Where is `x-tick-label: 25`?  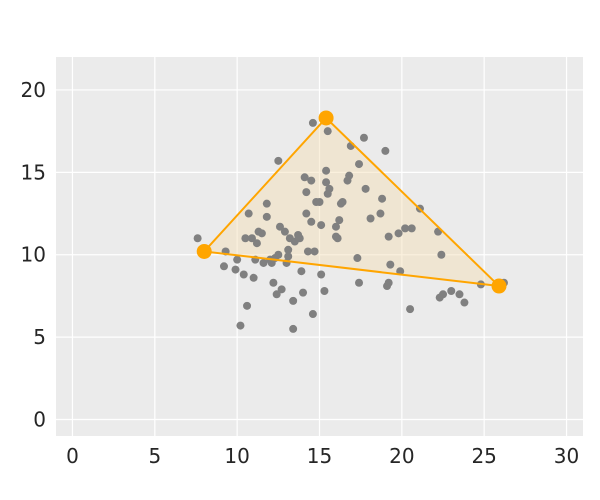 x-tick-label: 25 is located at coordinates (483, 456).